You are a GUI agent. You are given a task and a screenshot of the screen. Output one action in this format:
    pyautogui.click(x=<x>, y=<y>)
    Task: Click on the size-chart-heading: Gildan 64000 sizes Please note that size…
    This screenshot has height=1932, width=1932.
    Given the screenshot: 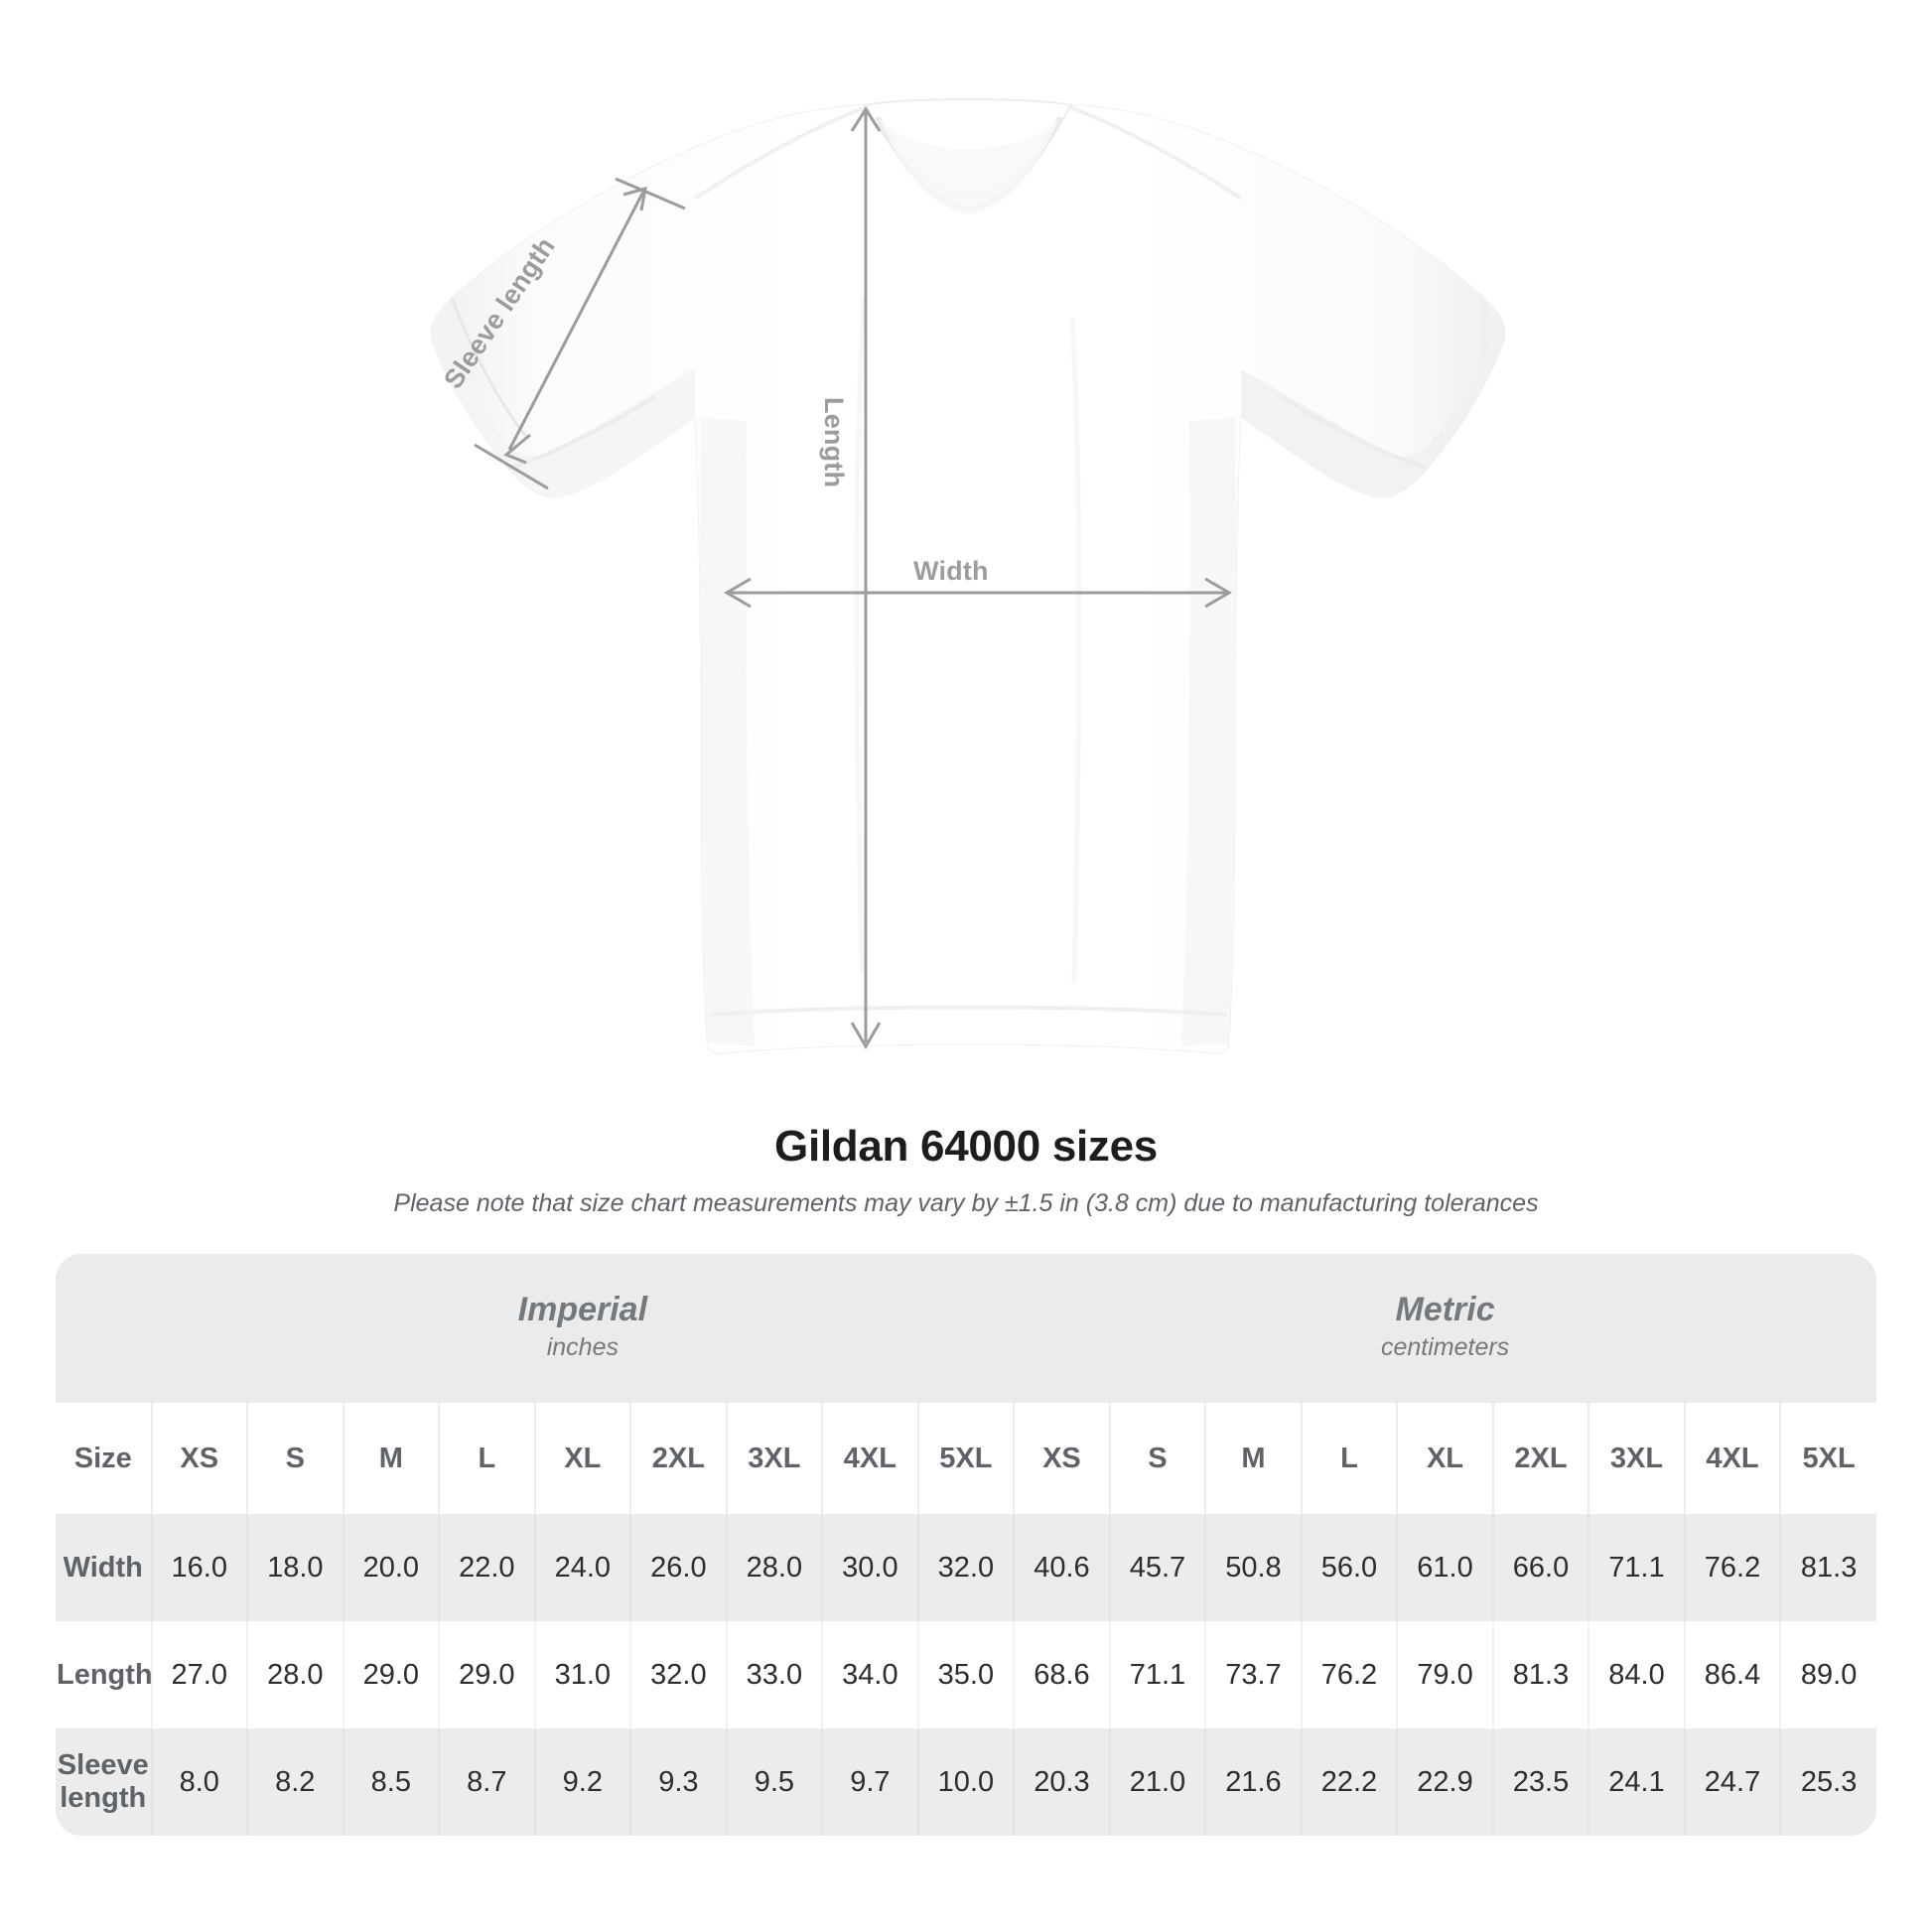 What is the action you would take?
    pyautogui.click(x=966, y=1170)
    